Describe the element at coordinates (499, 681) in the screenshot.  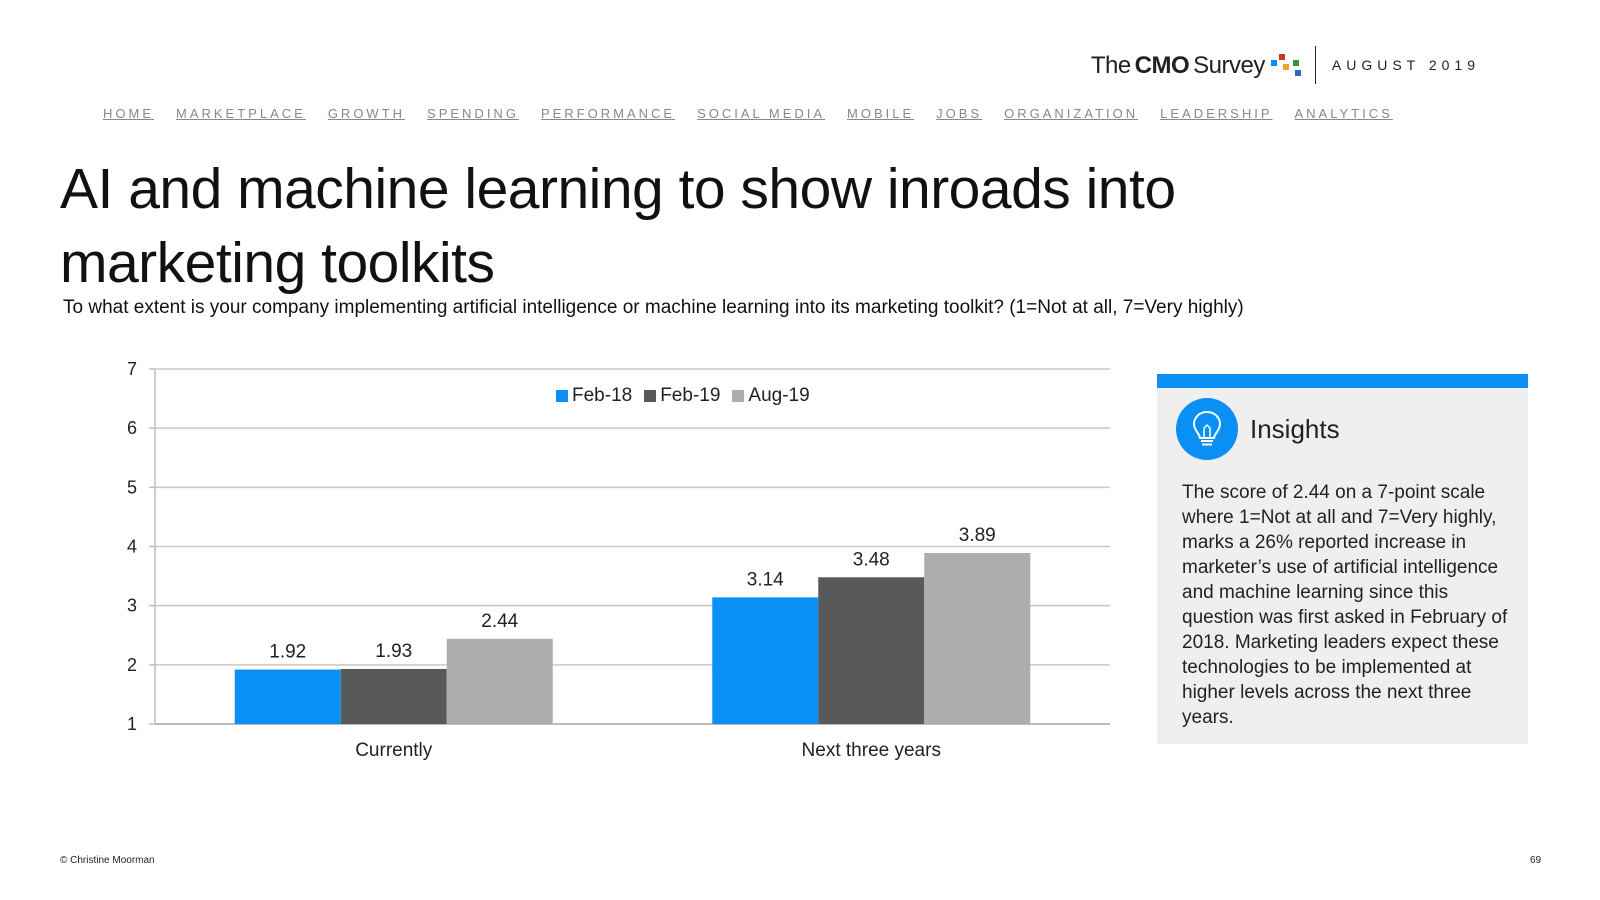
I see `bar-aug-19-currently` at that location.